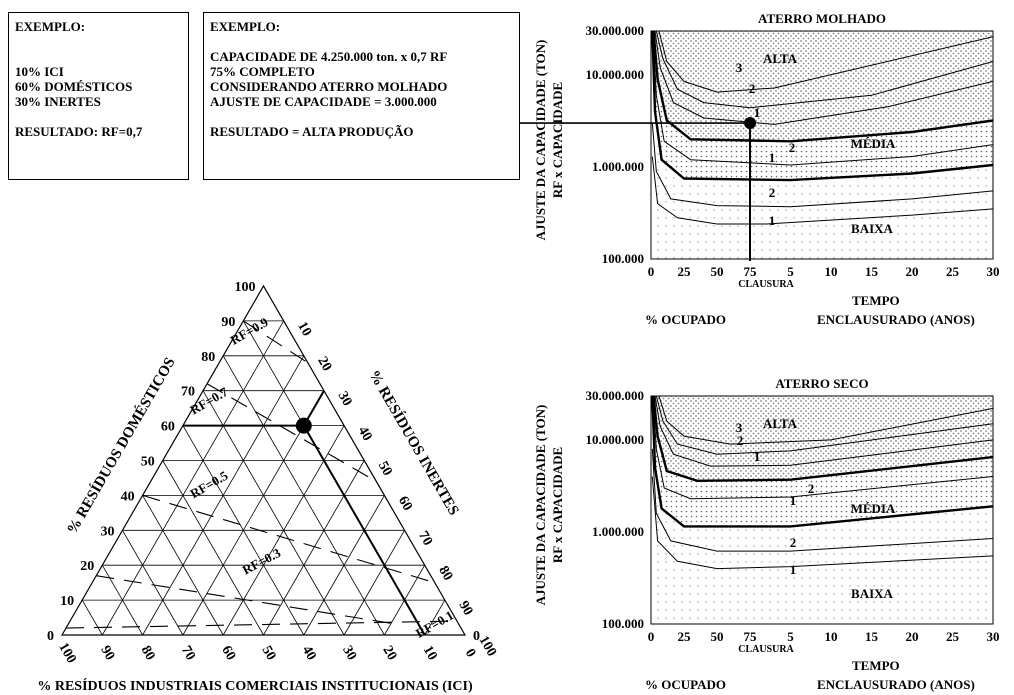 The image size is (1014, 695). Describe the element at coordinates (107, 531) in the screenshot. I see `domestic-tick-label: 30` at that location.